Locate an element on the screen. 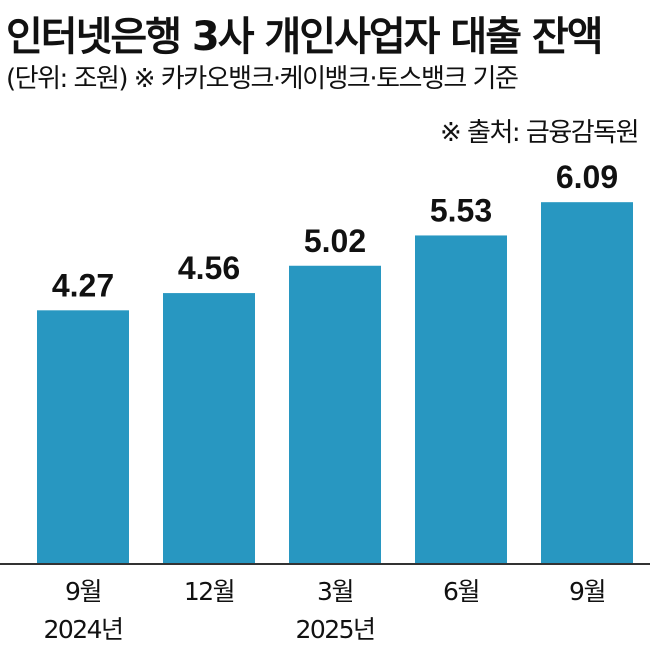  value-label-5: 6.09 is located at coordinates (587, 177).